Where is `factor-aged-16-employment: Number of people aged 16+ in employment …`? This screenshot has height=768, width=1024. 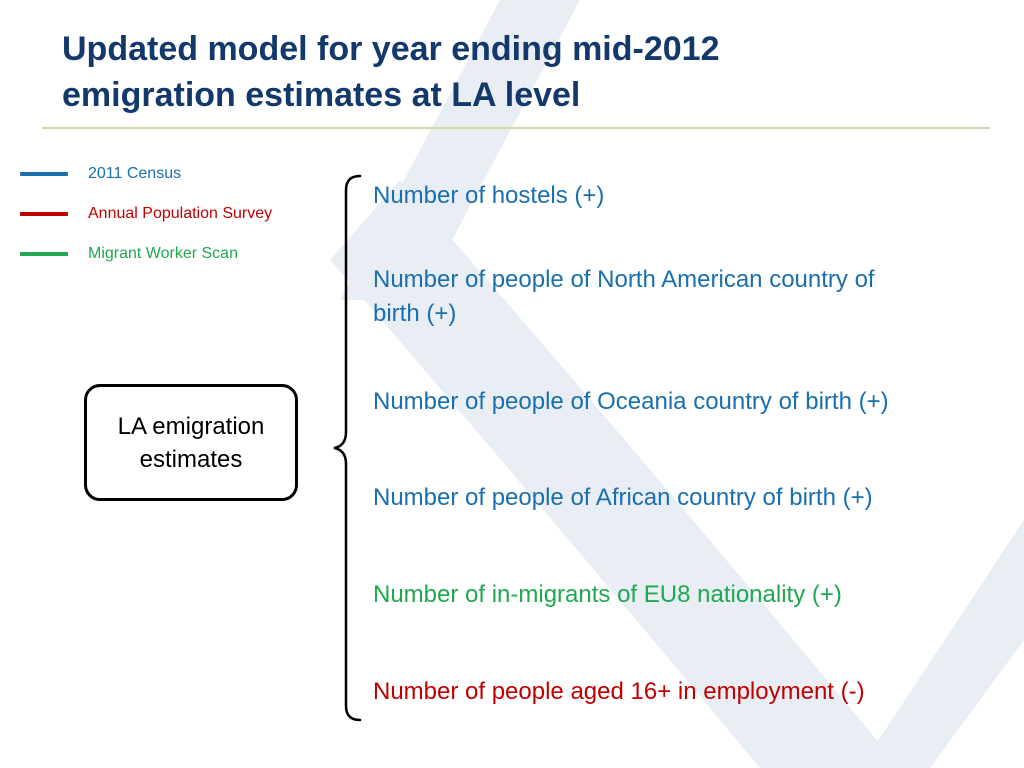
factor-aged-16-employment: Number of people aged 16+ in employment … is located at coordinates (688, 692).